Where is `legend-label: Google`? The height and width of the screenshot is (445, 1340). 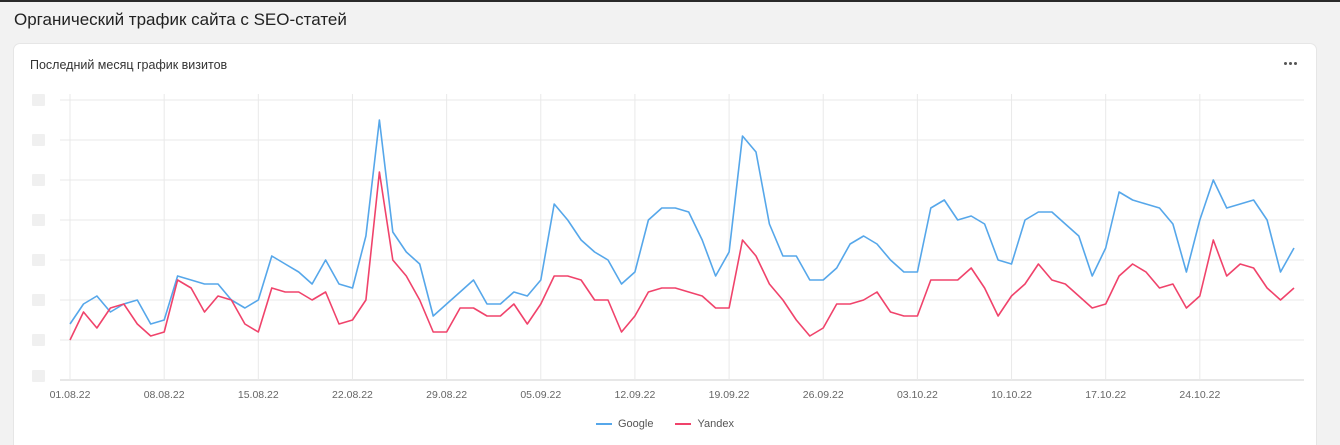
legend-label: Google is located at coordinates (636, 424).